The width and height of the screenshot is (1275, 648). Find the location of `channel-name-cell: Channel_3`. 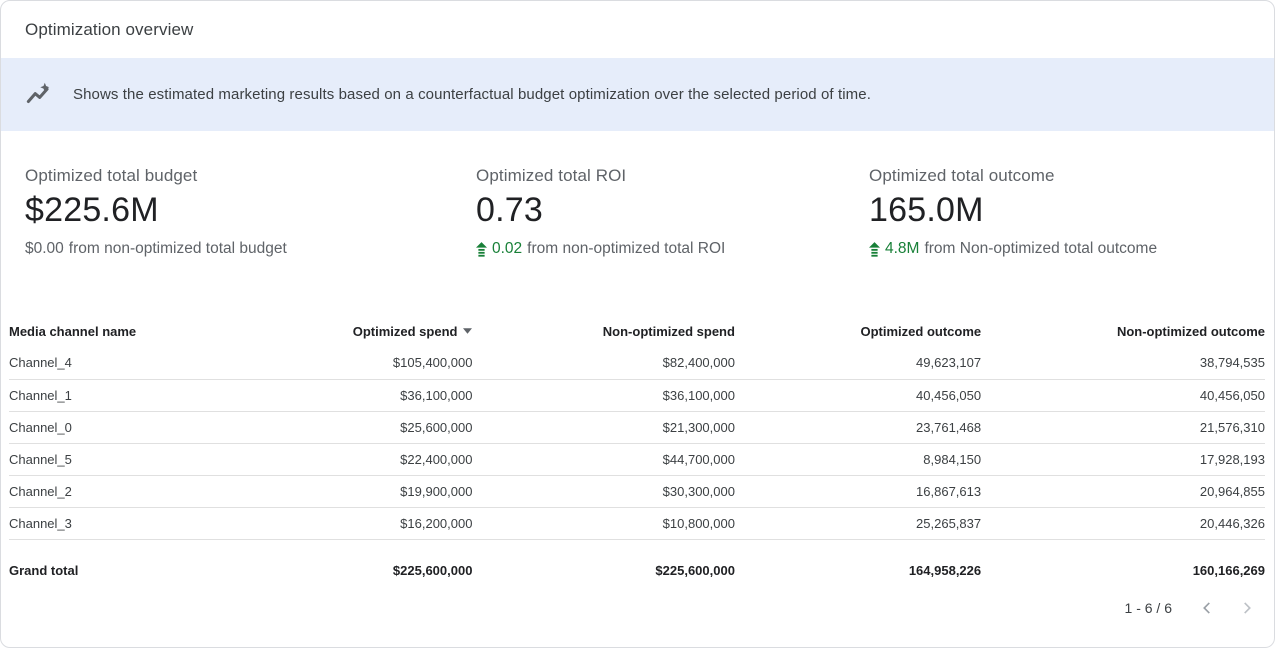

channel-name-cell: Channel_3 is located at coordinates (84, 523).